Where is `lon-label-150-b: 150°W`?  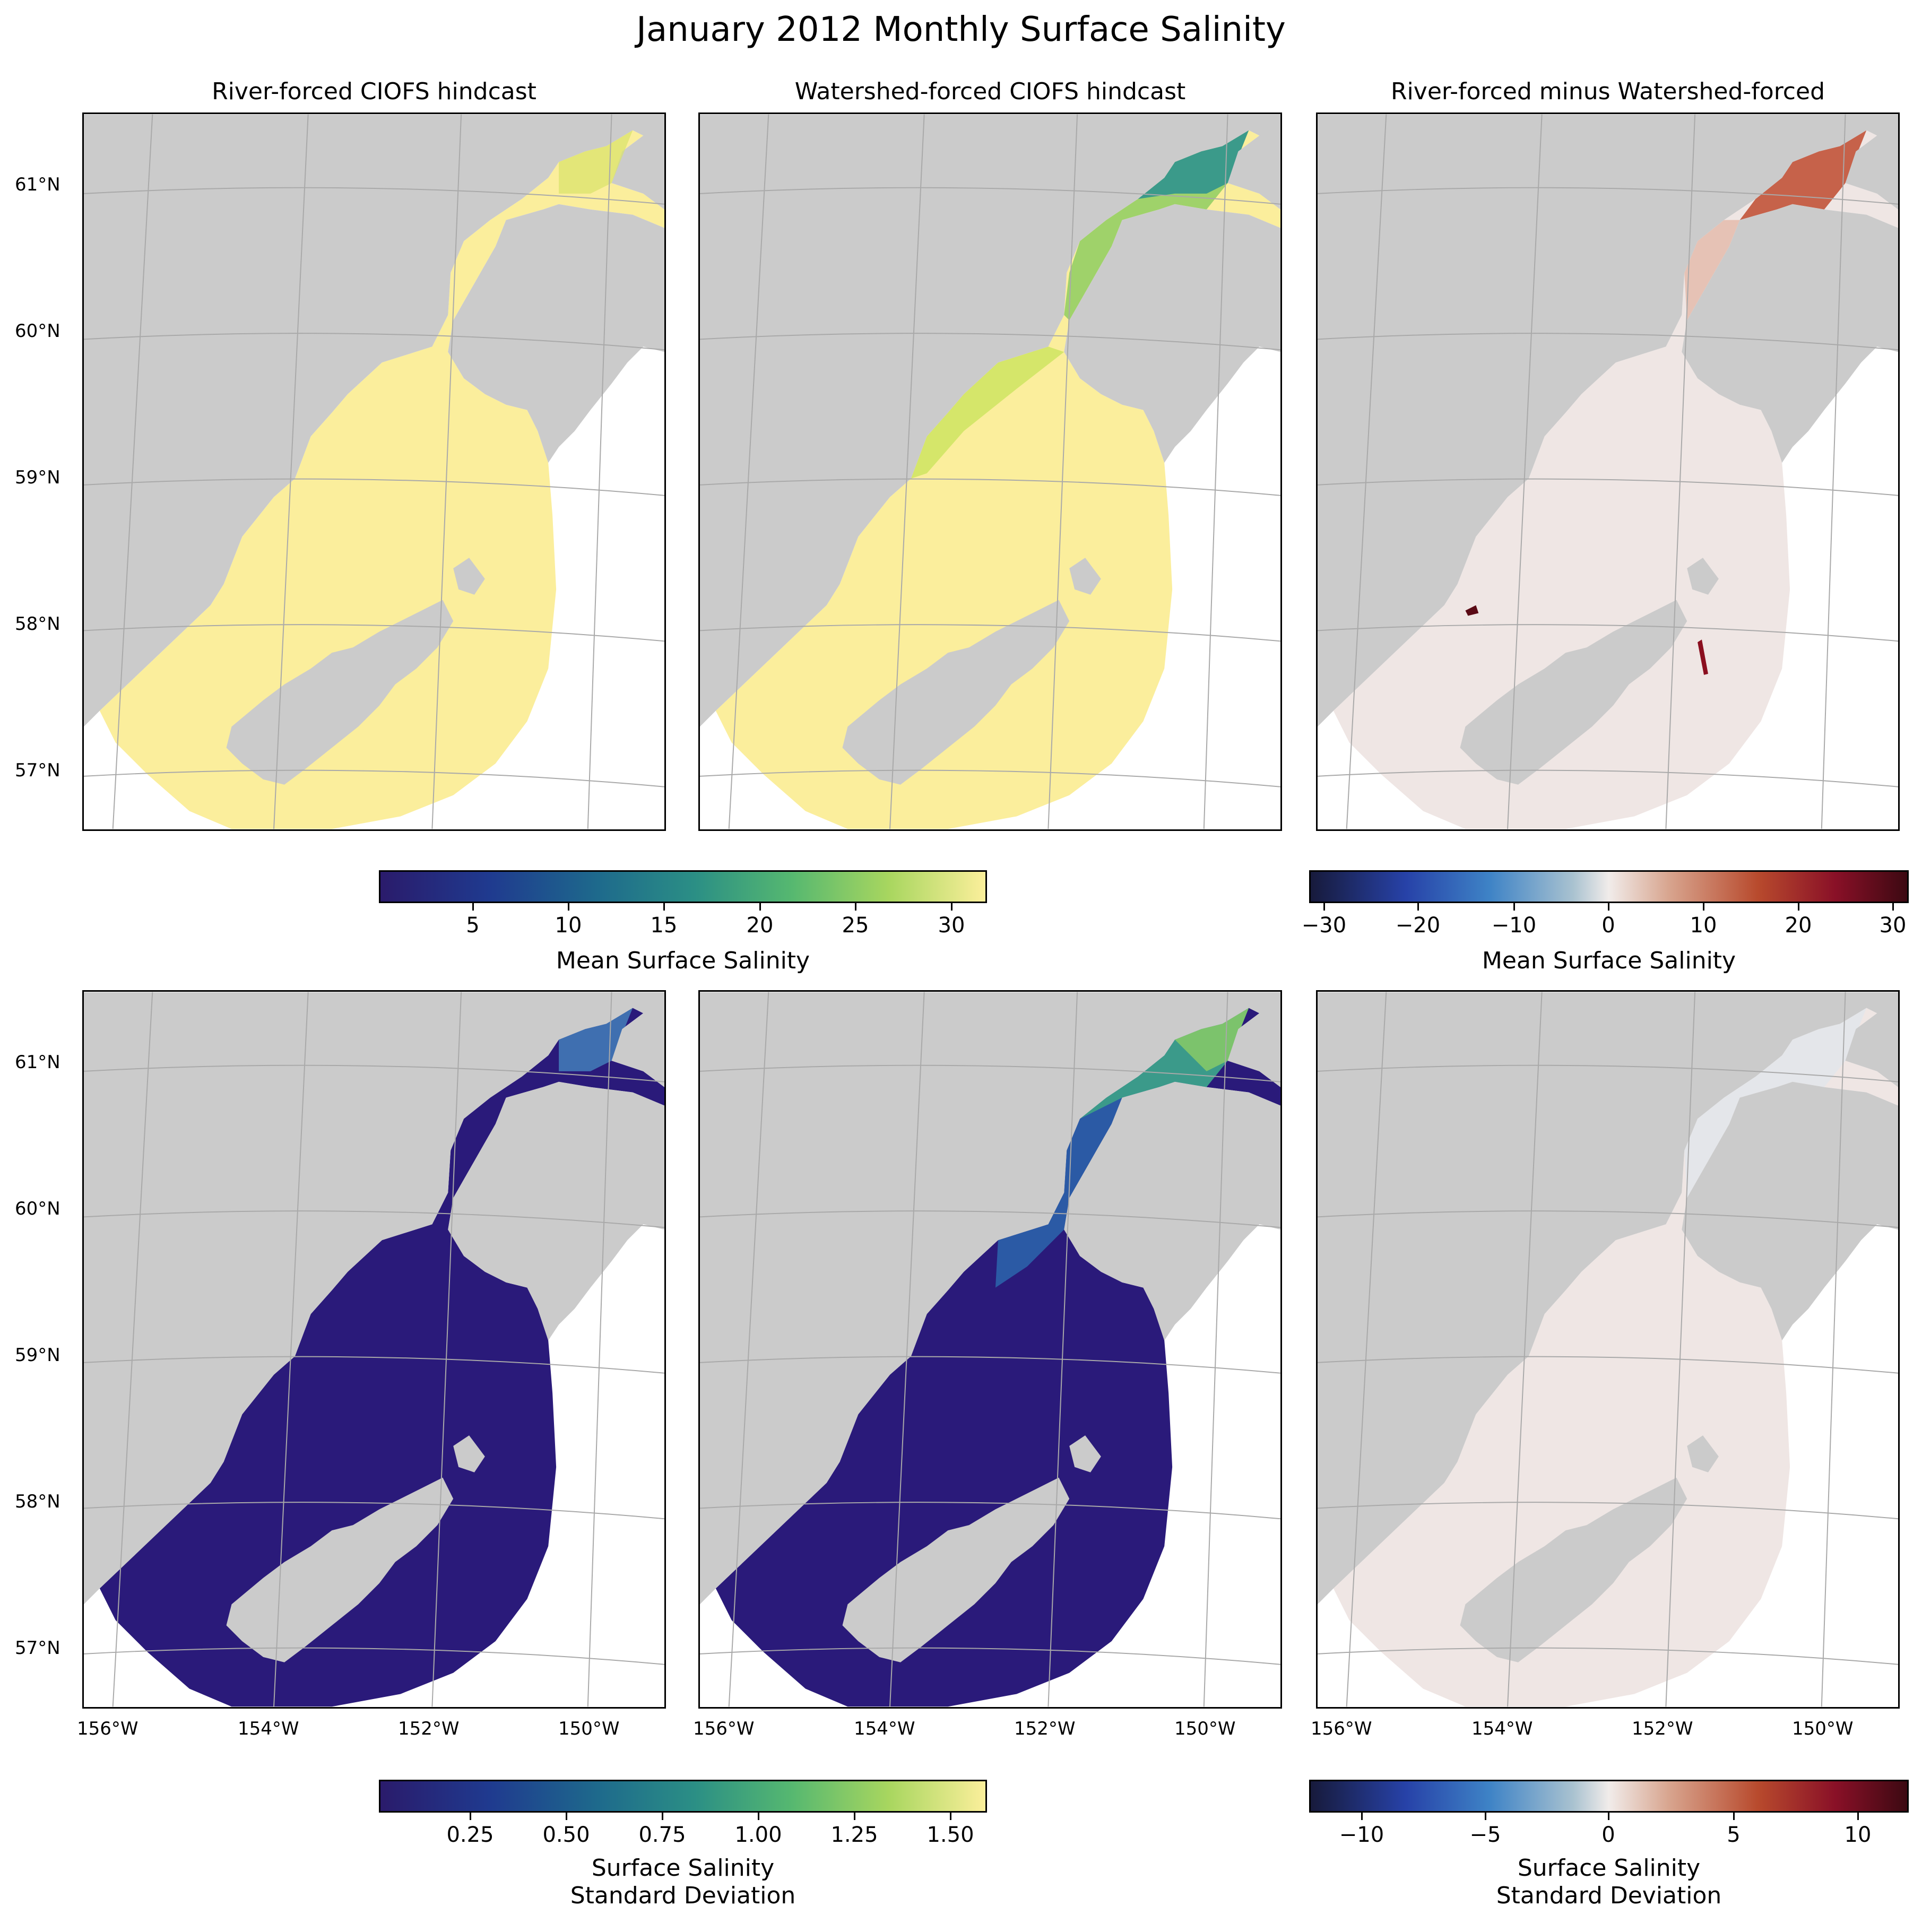
lon-label-150-b: 150°W is located at coordinates (1205, 1728).